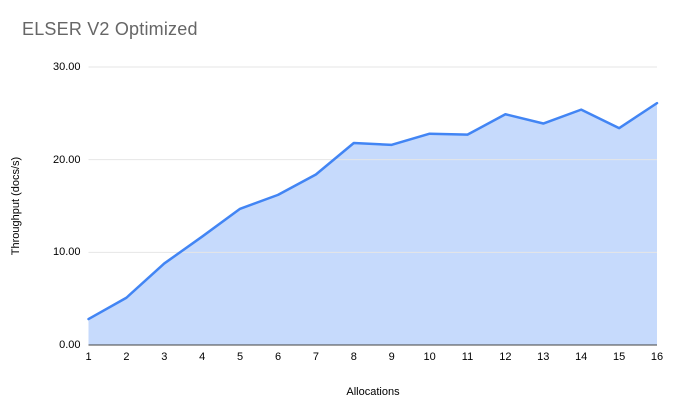  I want to click on x-tick-label: 16, so click(657, 357).